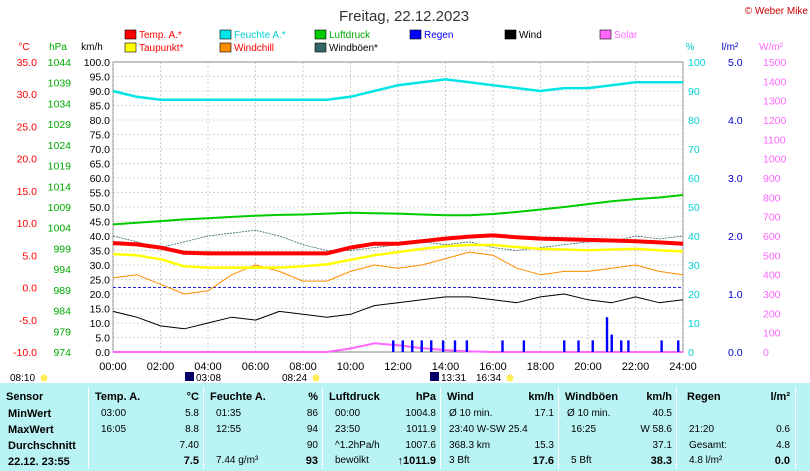 The height and width of the screenshot is (471, 810). Describe the element at coordinates (25, 397) in the screenshot. I see `stats-sensor-header: Sensor` at that location.